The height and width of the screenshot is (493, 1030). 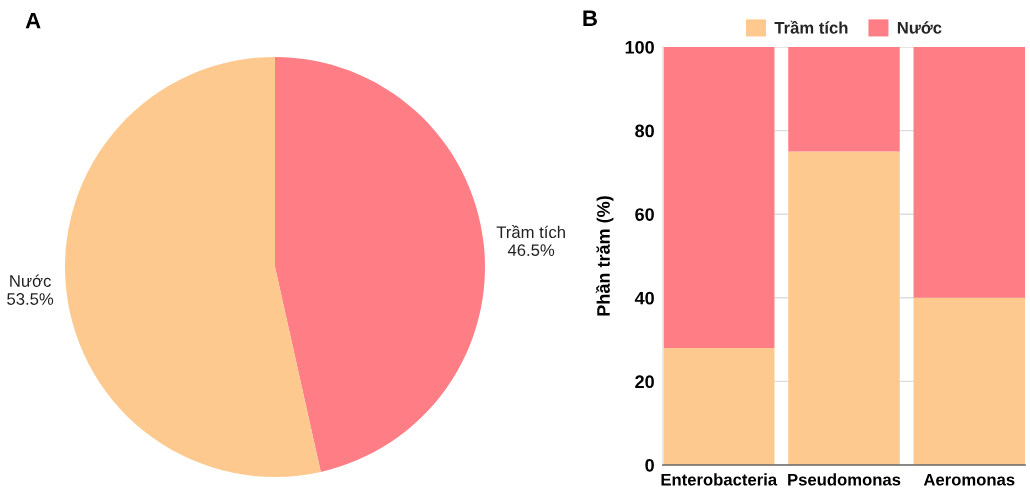 I want to click on slice-label: Nước, so click(x=30, y=280).